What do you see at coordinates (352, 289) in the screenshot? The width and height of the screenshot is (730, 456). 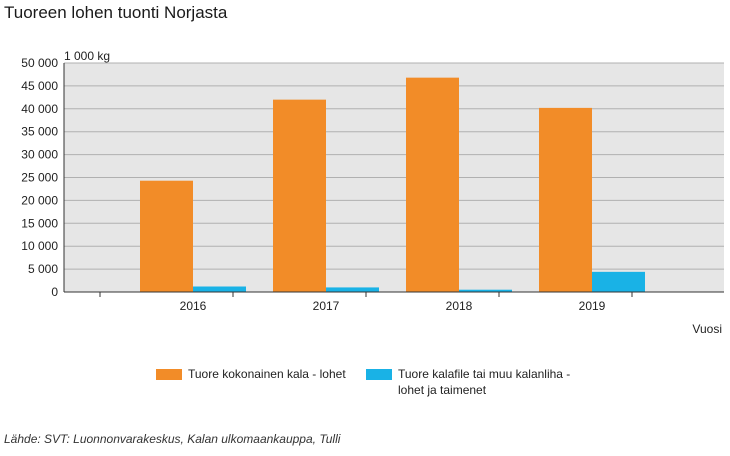 I see `bar-fillet-2017` at bounding box center [352, 289].